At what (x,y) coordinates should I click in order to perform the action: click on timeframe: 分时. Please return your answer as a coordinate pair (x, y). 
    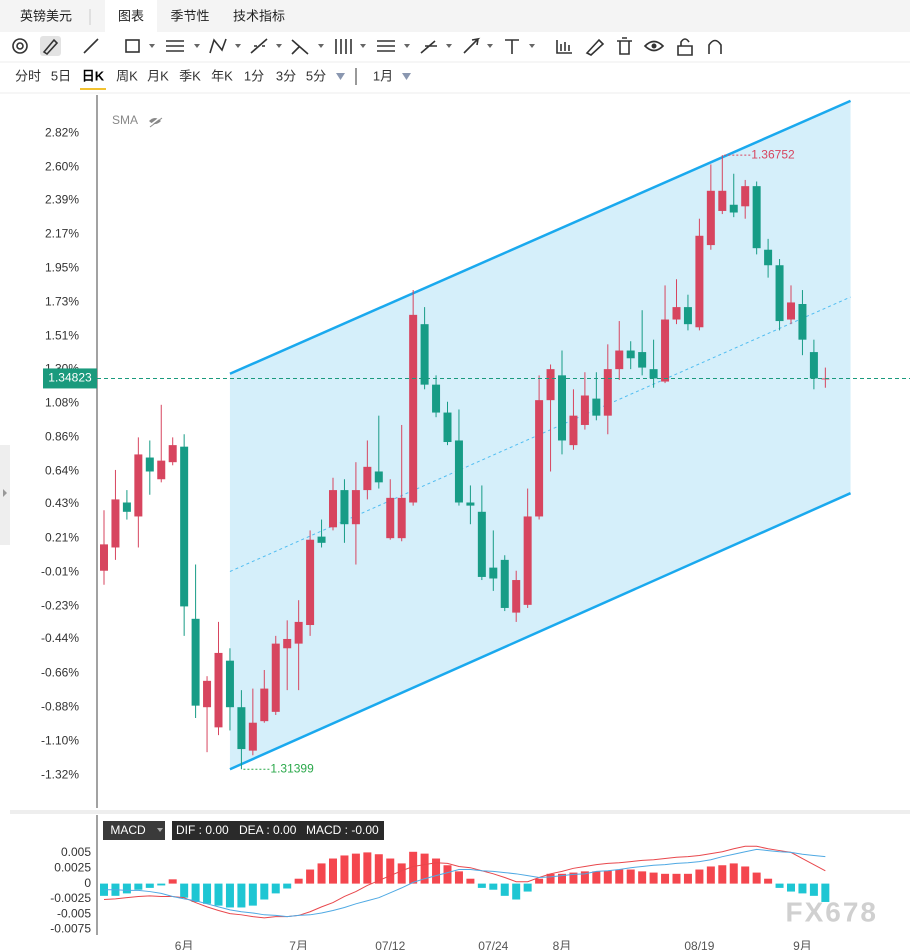
    Looking at the image, I should click on (28, 75).